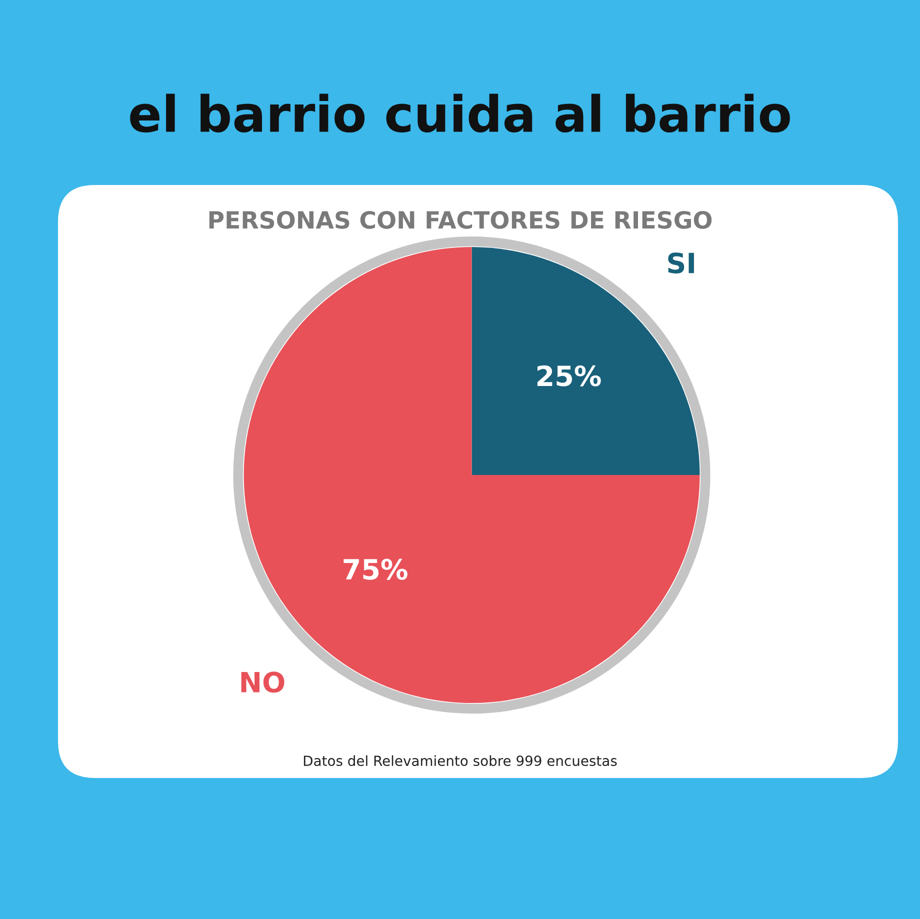 The width and height of the screenshot is (920, 919). What do you see at coordinates (681, 263) in the screenshot?
I see `slice-label: SI` at bounding box center [681, 263].